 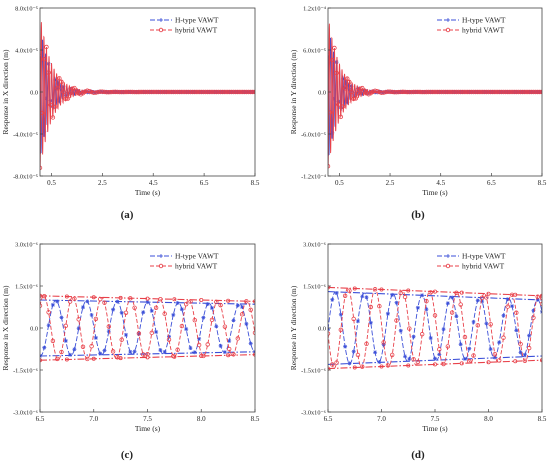 I want to click on envelope-line, so click(x=435, y=296).